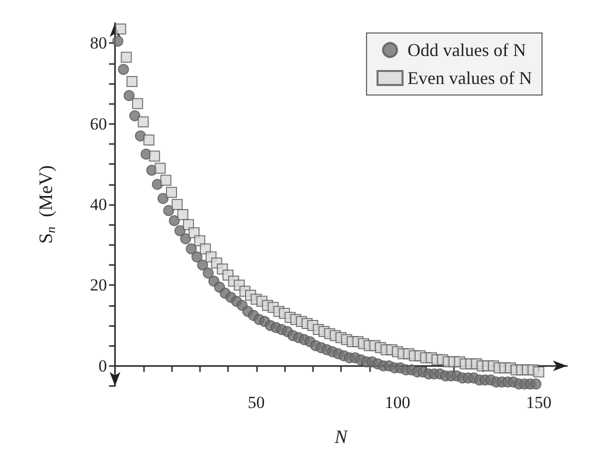  Describe the element at coordinates (98, 204) in the screenshot. I see `y-tick-label: 40` at that location.